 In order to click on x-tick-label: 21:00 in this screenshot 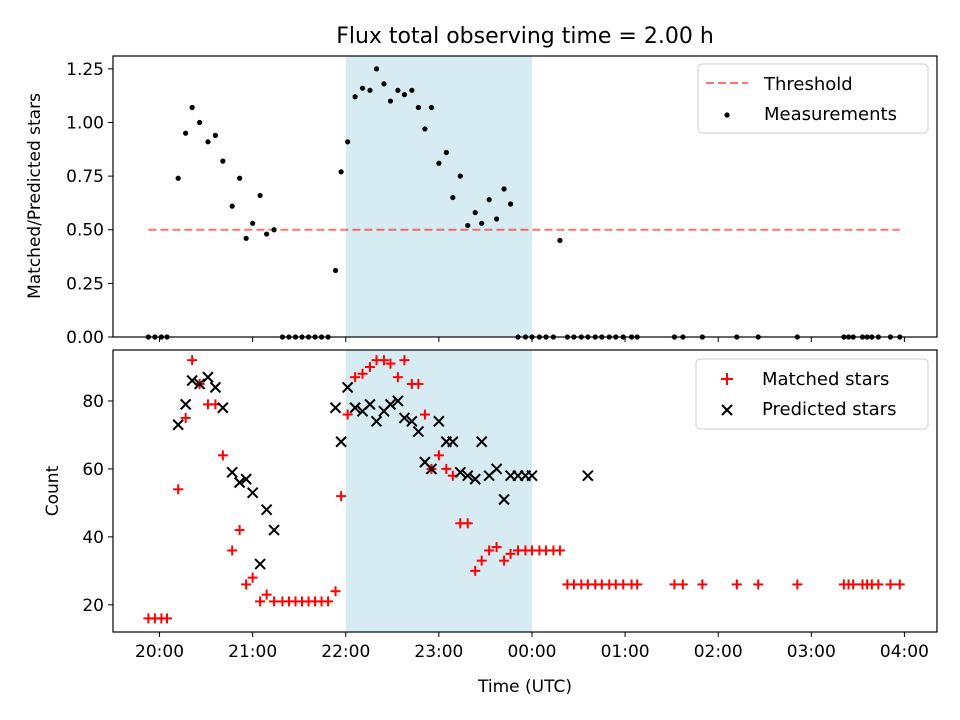, I will do `click(252, 652)`.